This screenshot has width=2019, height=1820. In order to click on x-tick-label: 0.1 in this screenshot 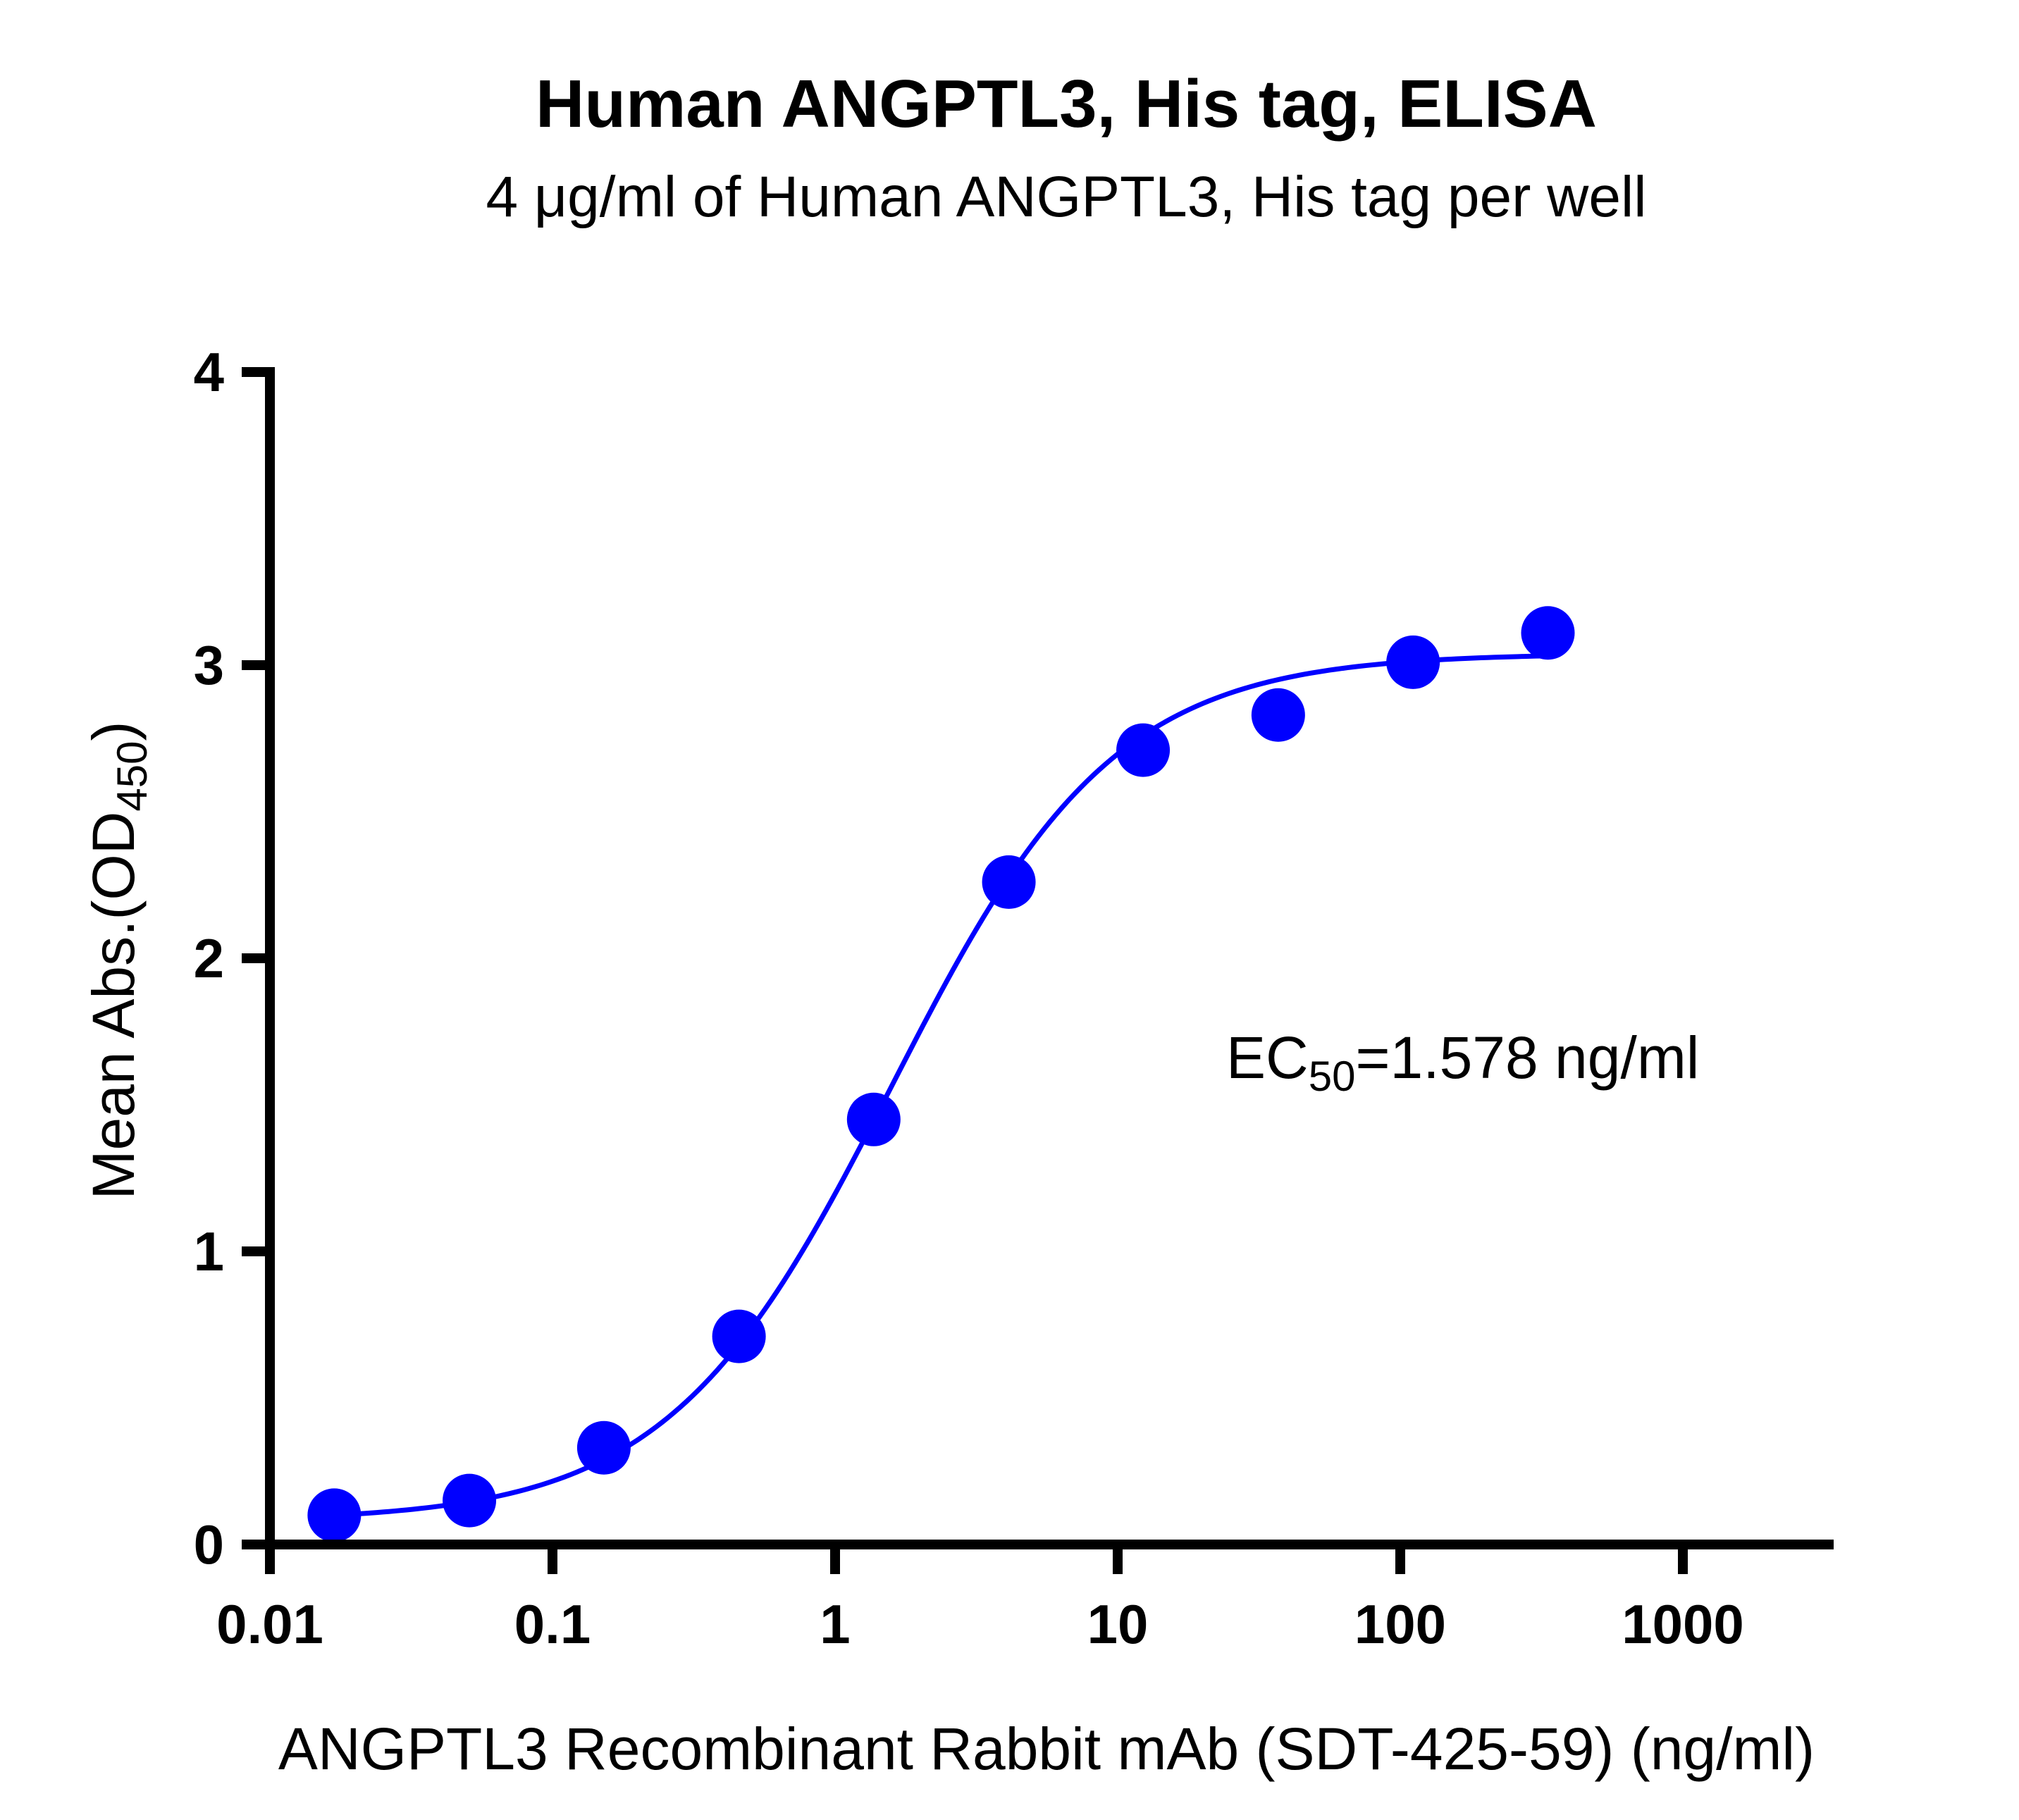, I will do `click(552, 1624)`.